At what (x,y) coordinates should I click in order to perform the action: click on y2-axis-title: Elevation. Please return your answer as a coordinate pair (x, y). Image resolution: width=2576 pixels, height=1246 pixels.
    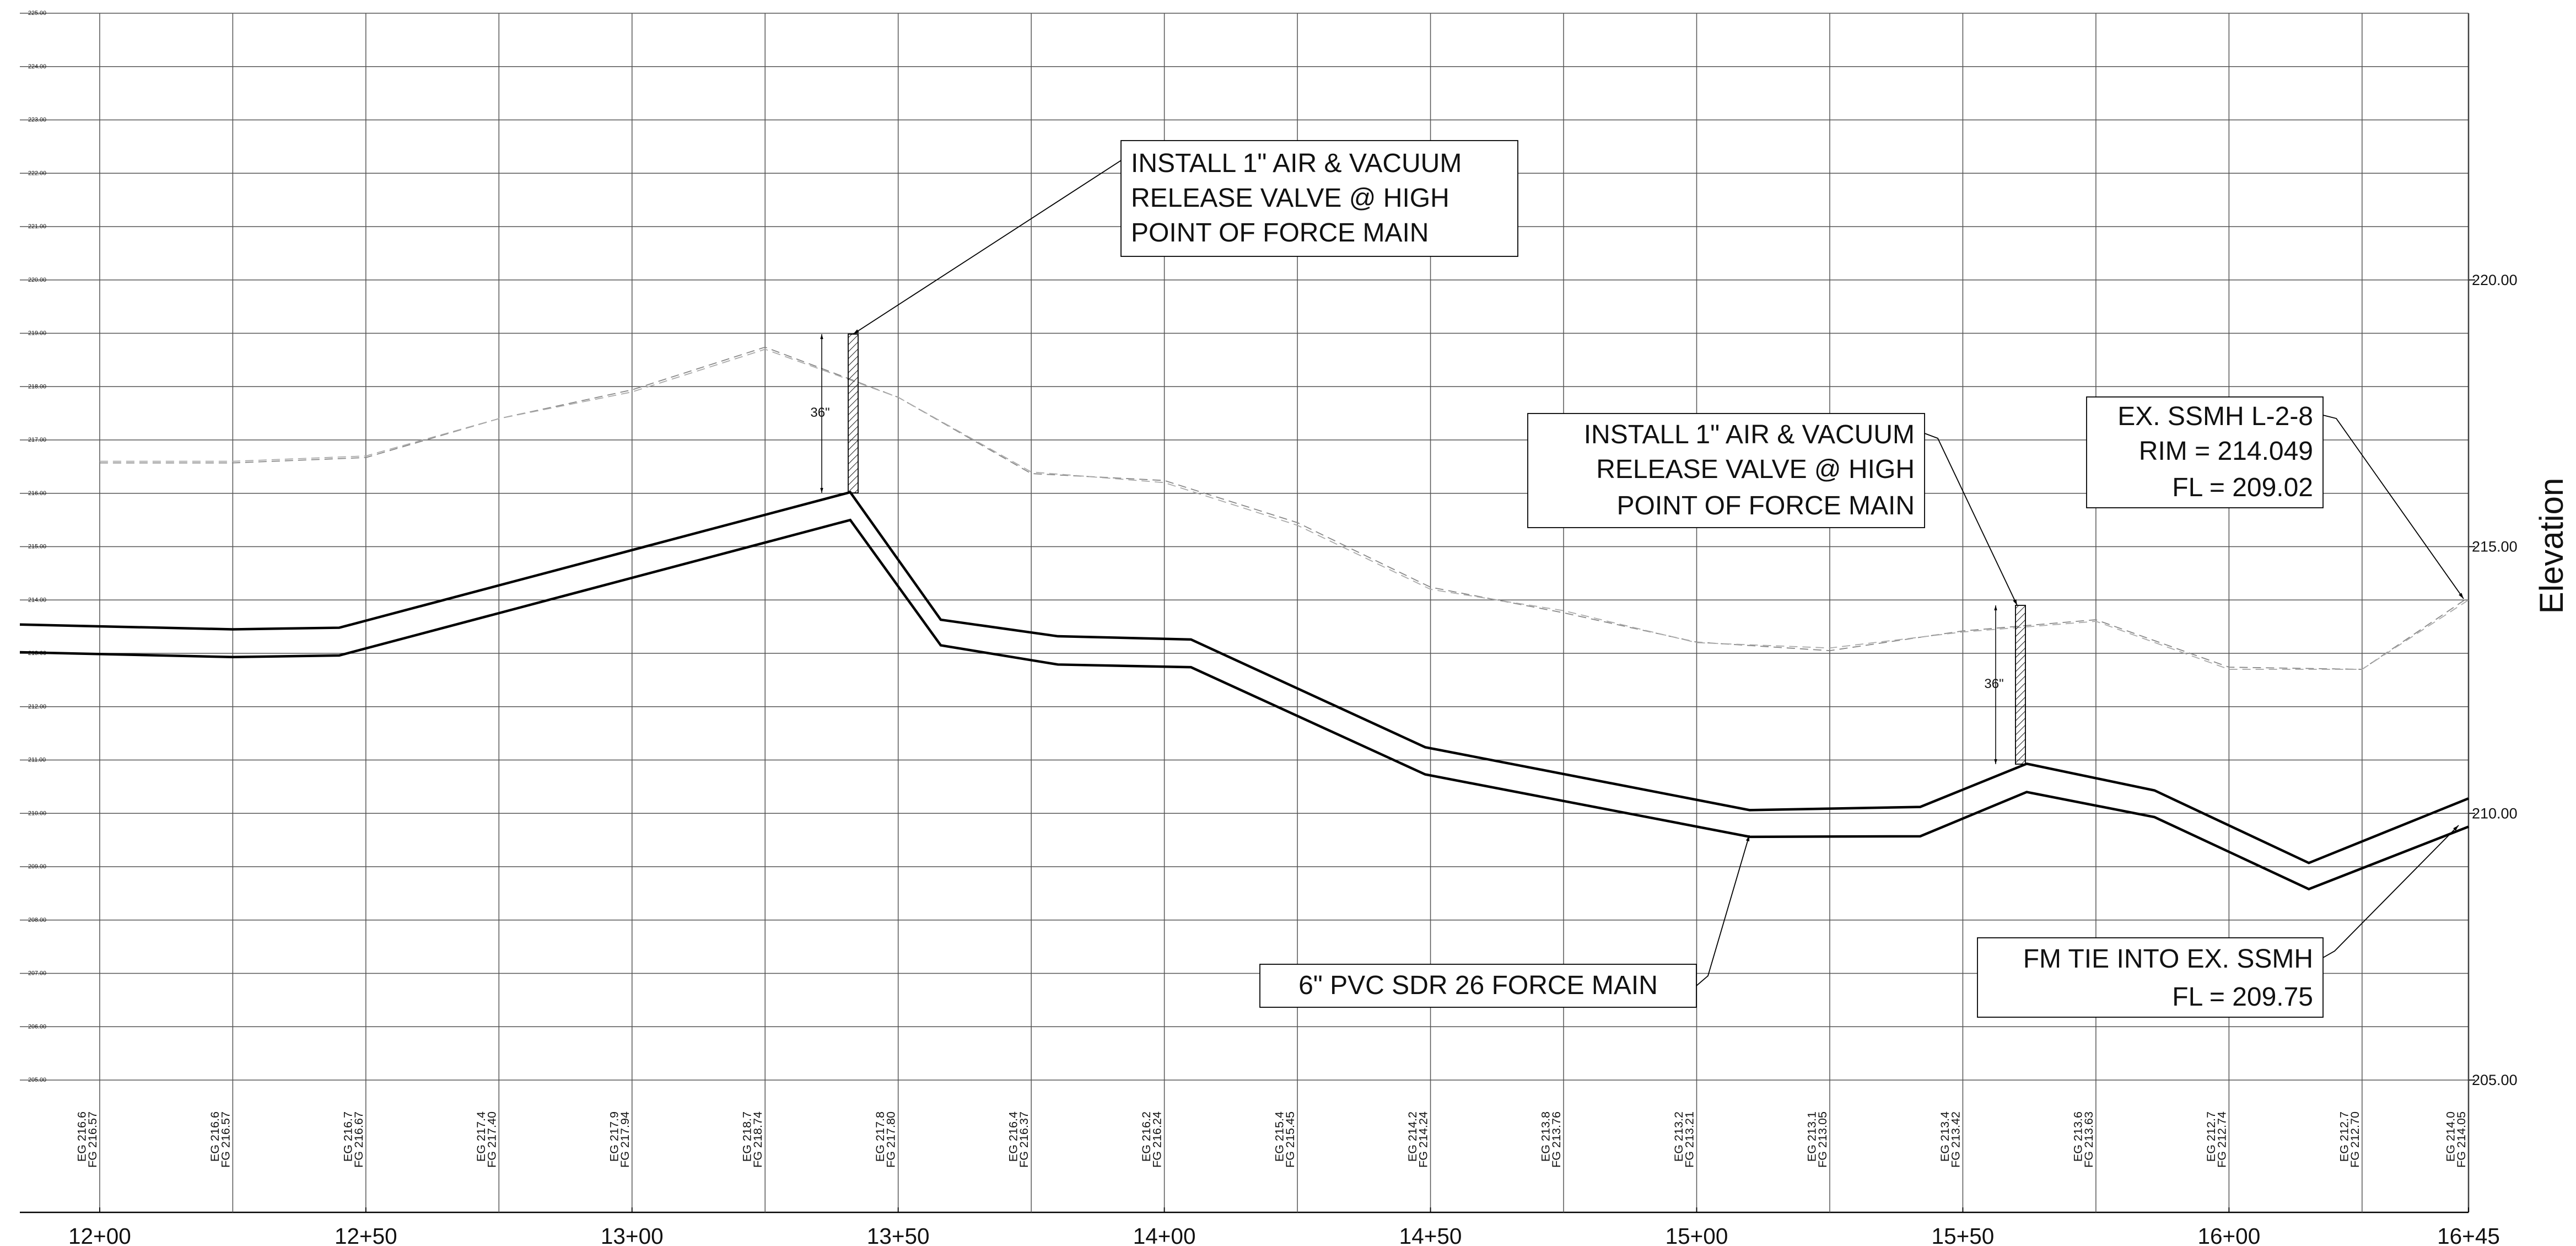
    Looking at the image, I should click on (2551, 546).